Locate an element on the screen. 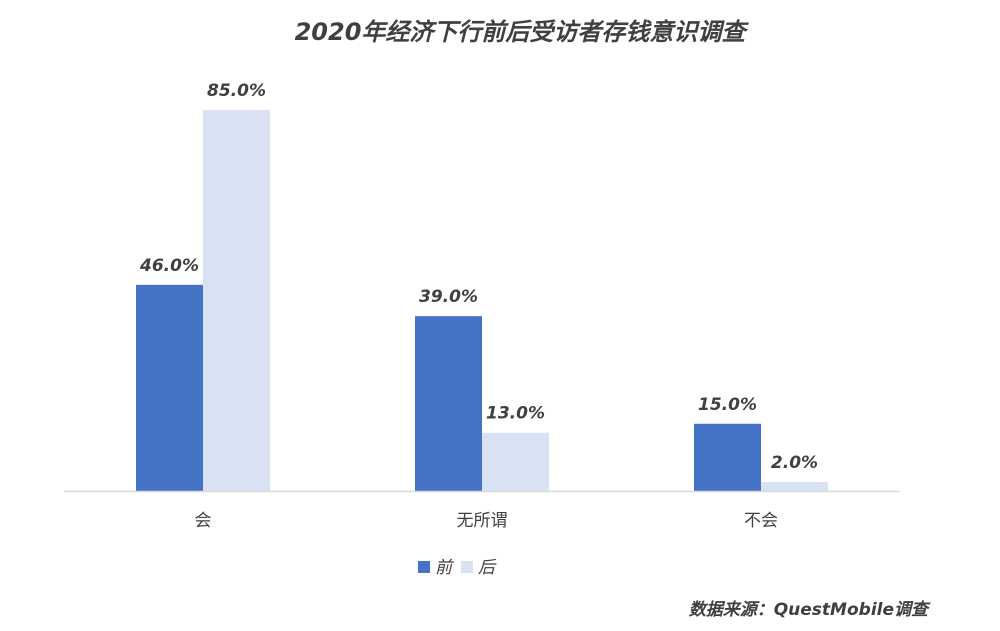 This screenshot has height=631, width=1000. data-label: 46.0% is located at coordinates (169, 266).